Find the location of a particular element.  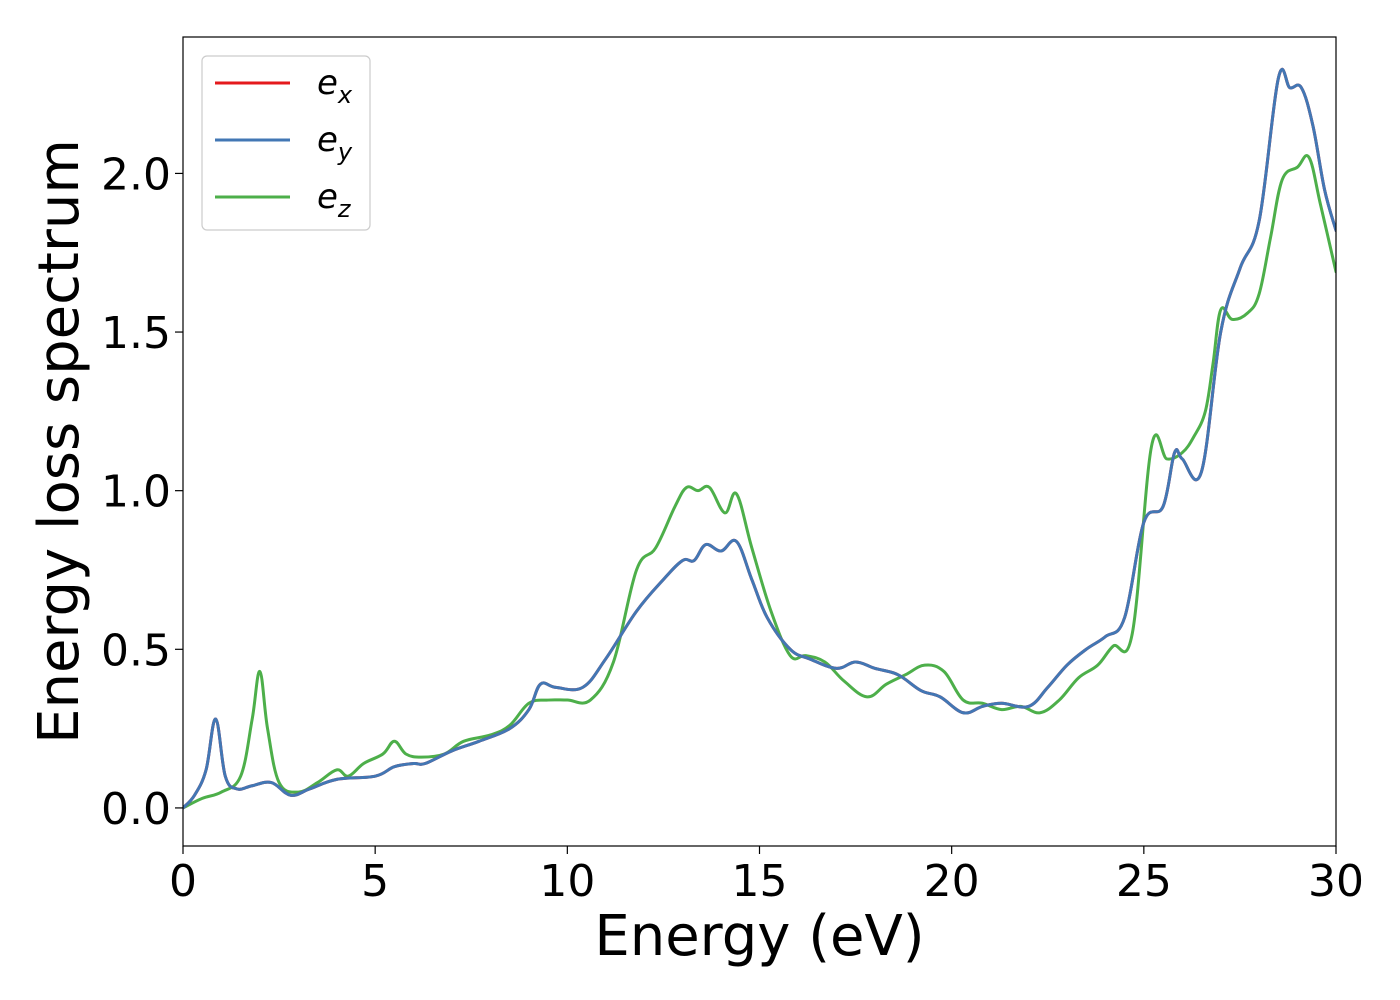

x-axis-label: Energy (eV) is located at coordinates (759, 936).